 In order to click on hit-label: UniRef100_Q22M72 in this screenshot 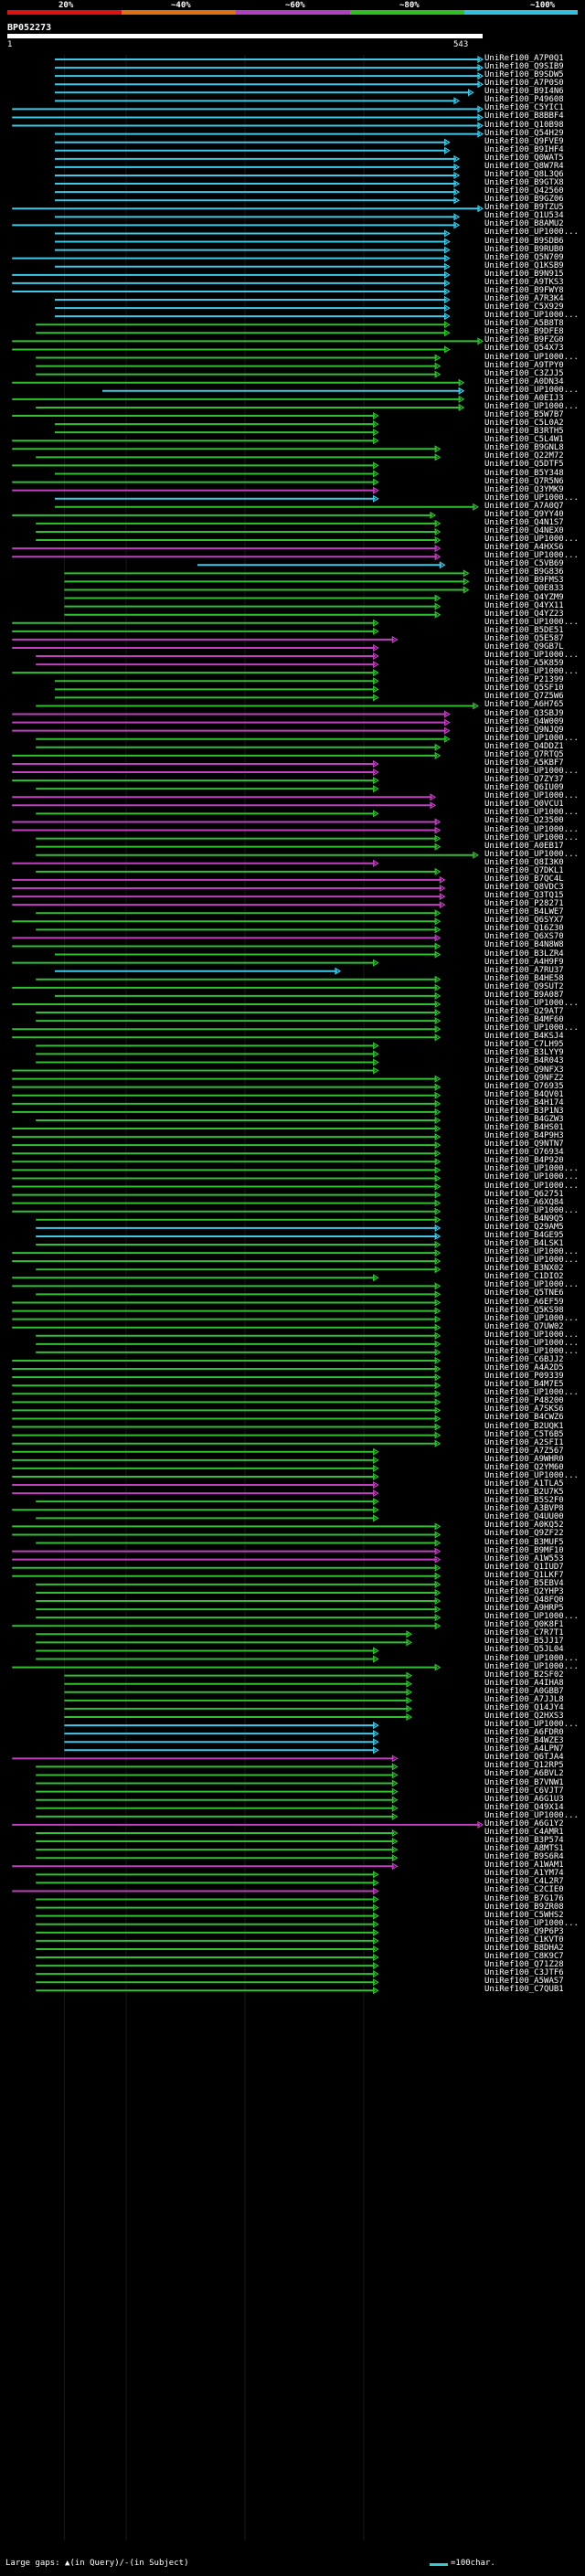, I will do `click(524, 456)`.